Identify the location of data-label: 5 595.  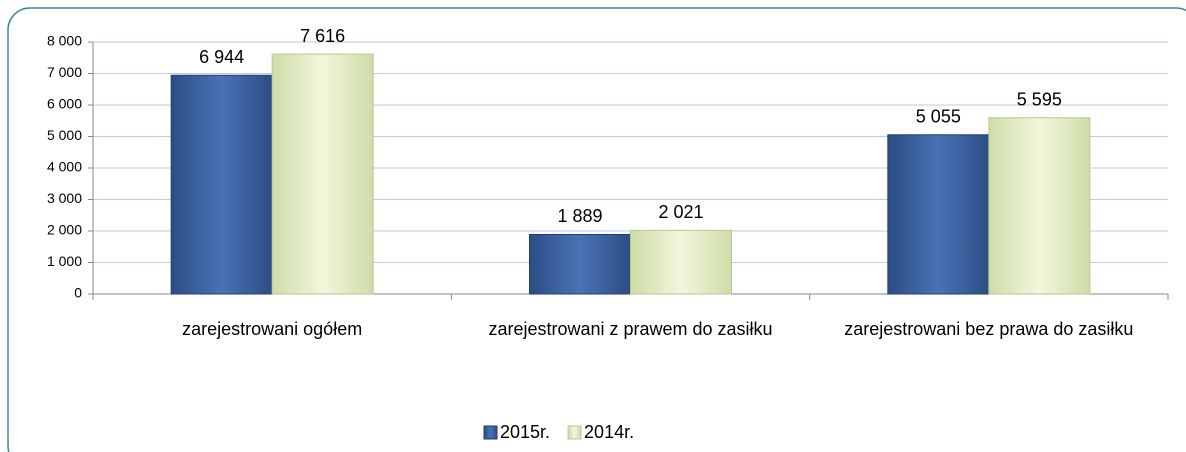
(1039, 100).